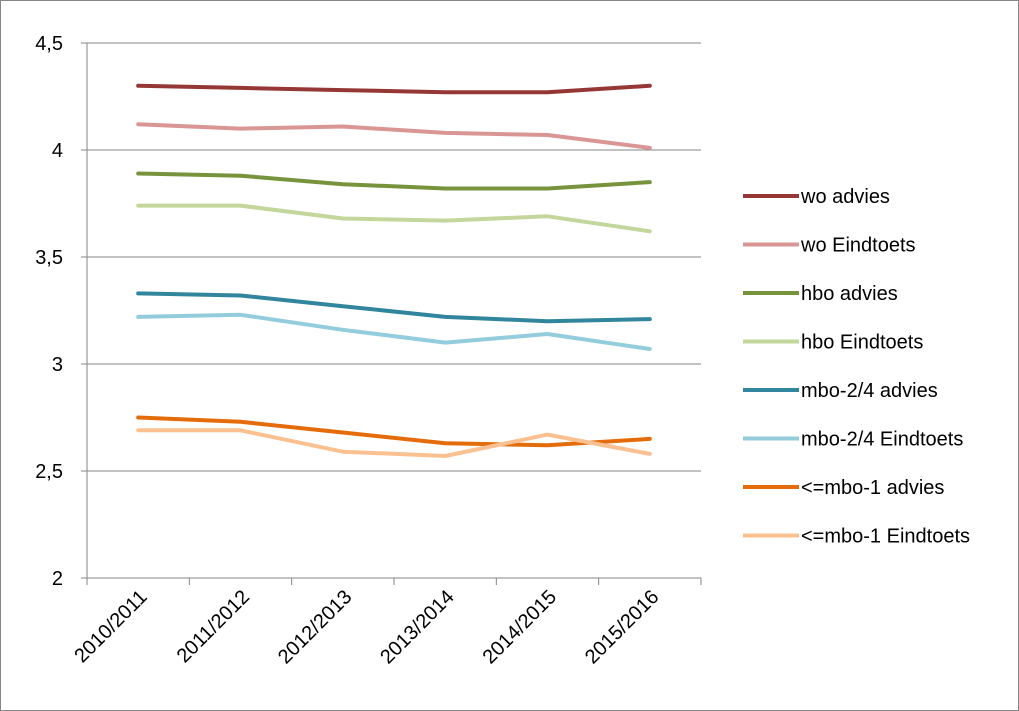 The height and width of the screenshot is (711, 1019). Describe the element at coordinates (520, 627) in the screenshot. I see `x-tick-label: 2014/2015` at that location.